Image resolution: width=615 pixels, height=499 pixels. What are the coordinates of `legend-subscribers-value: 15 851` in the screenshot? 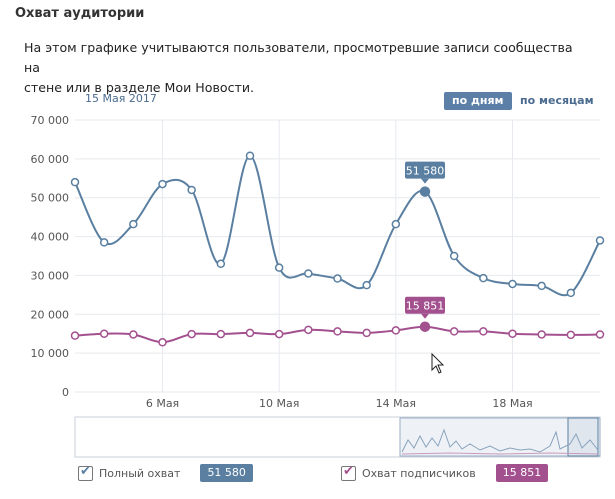 It's located at (522, 473).